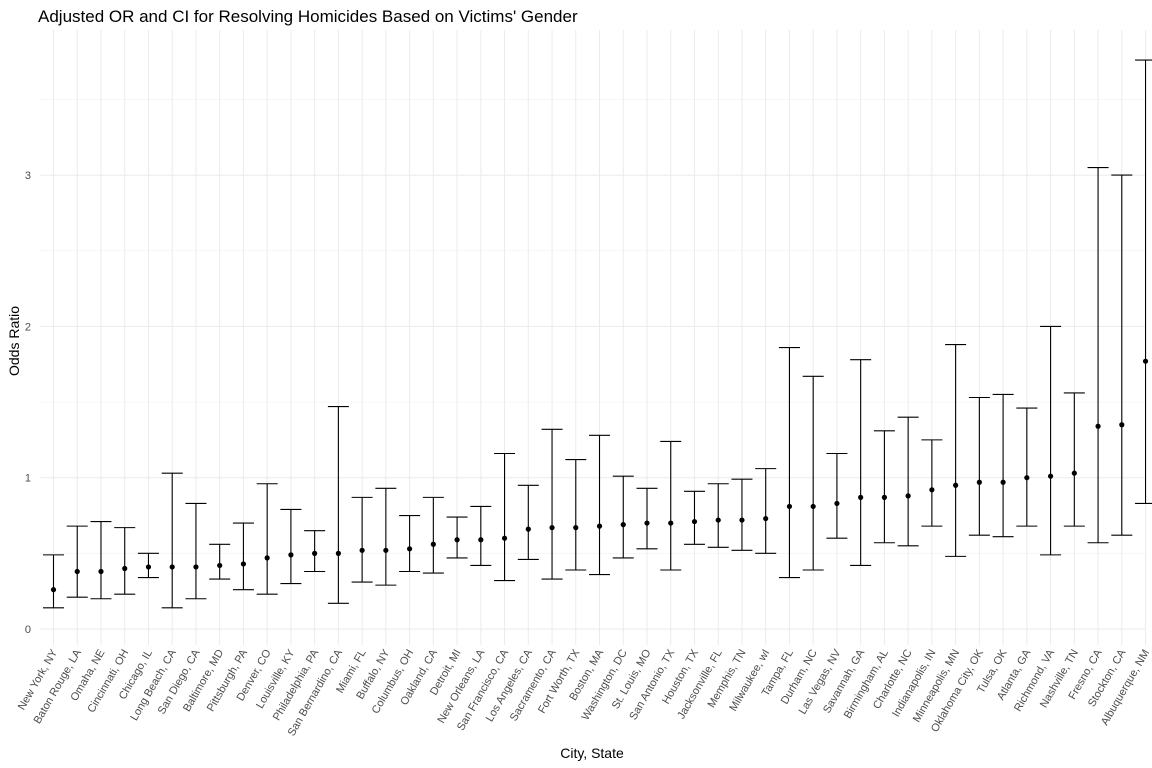 The height and width of the screenshot is (768, 1152). Describe the element at coordinates (28, 630) in the screenshot. I see `y-tick-label: 0` at that location.